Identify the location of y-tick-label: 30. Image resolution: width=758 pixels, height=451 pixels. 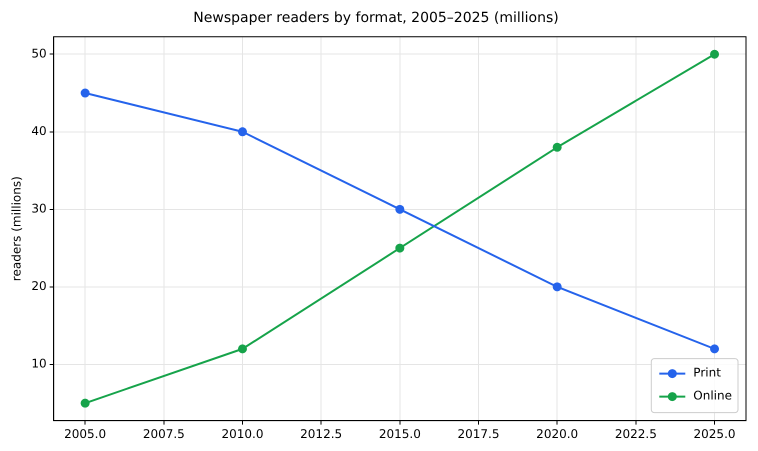
(39, 208).